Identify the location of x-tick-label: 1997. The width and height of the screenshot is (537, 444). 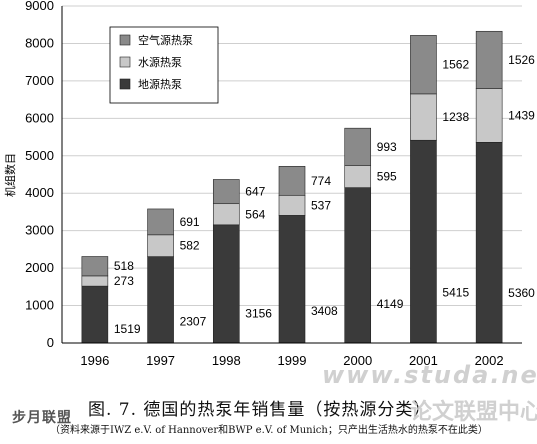
(160, 360).